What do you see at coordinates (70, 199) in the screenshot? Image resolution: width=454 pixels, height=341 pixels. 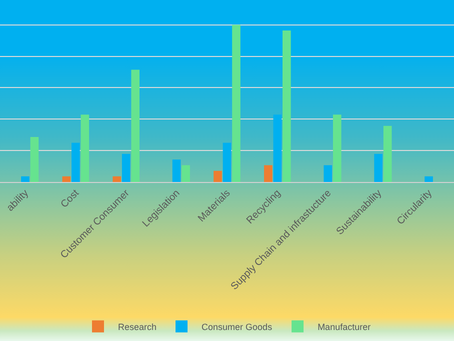 I see `x-tick-label: Cost` at bounding box center [70, 199].